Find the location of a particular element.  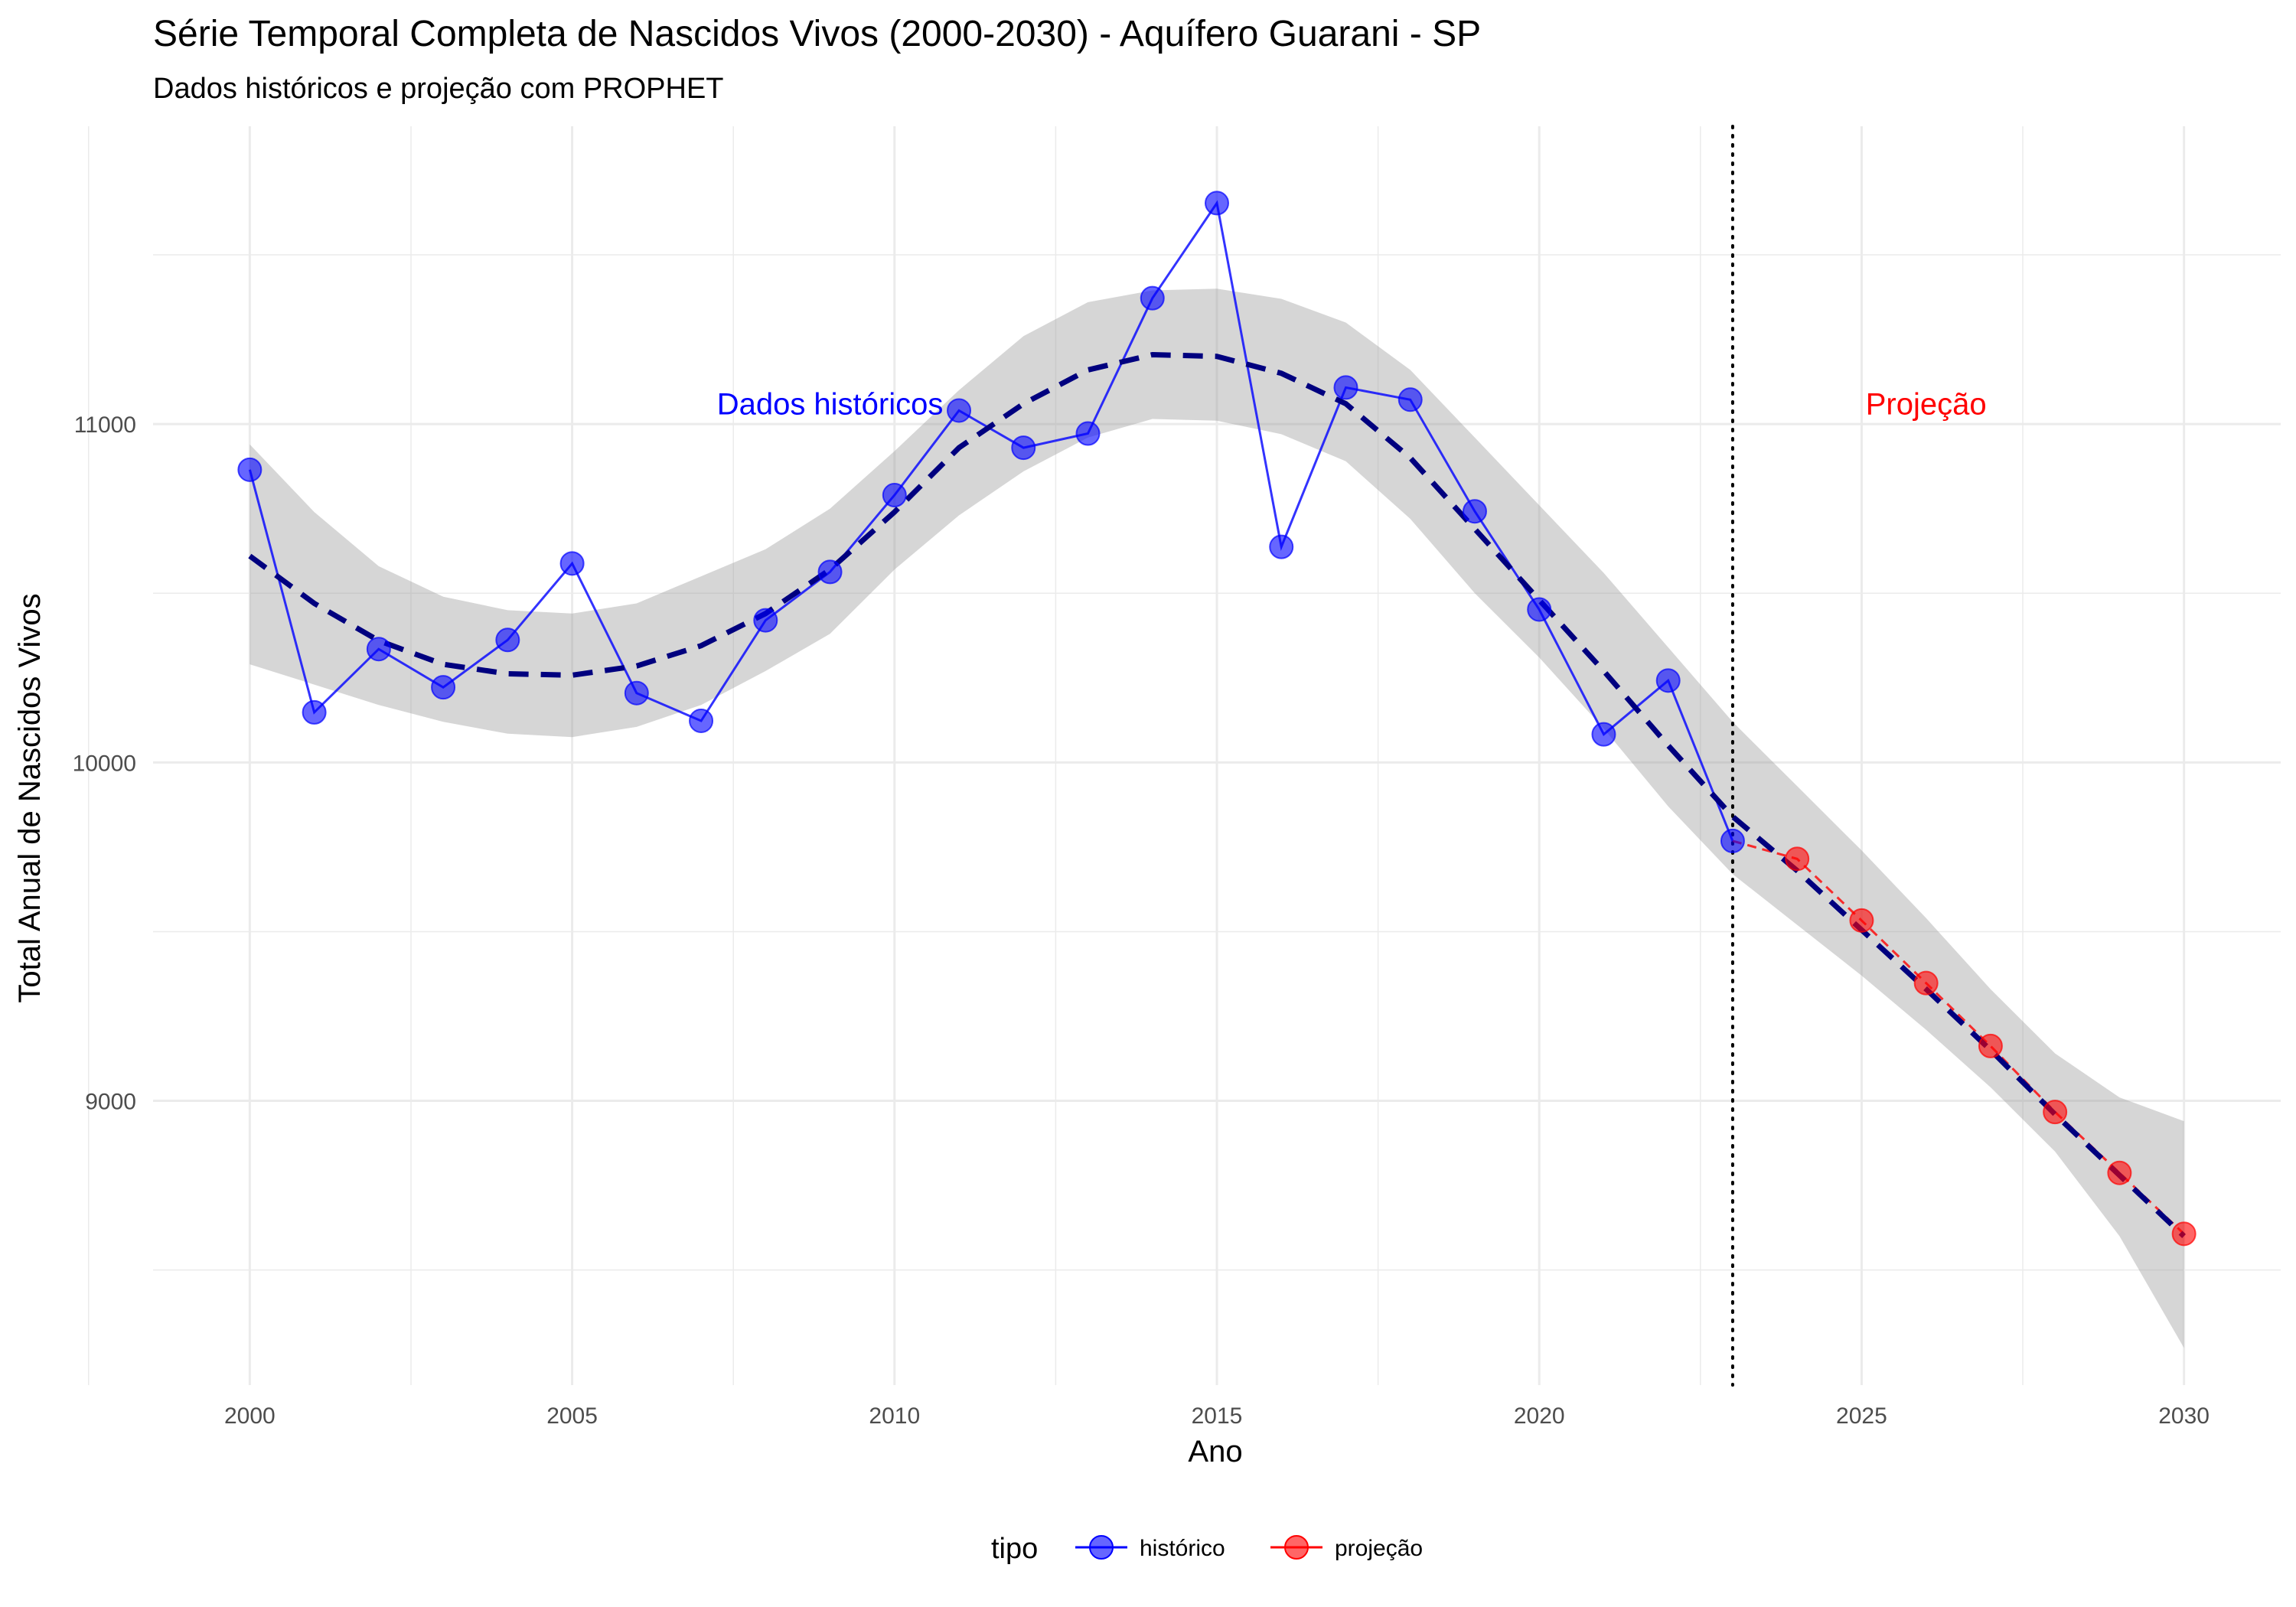

x-axis-title: Ano is located at coordinates (1215, 1451).